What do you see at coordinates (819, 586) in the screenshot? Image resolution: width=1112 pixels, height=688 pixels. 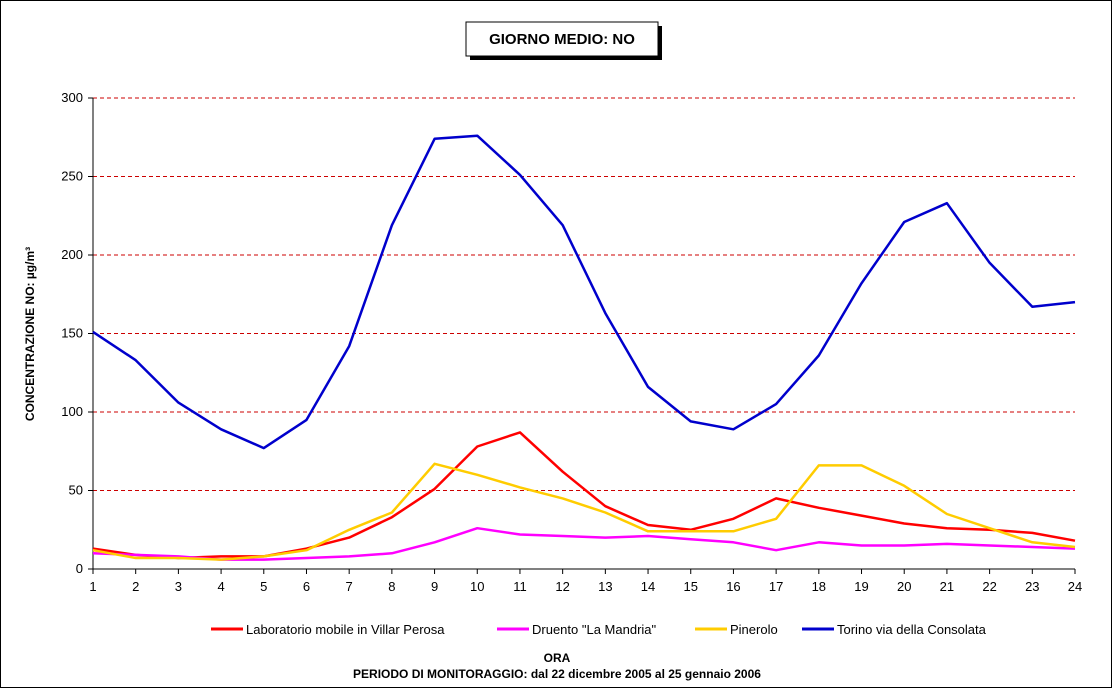 I see `x-tick-label-18: 18` at bounding box center [819, 586].